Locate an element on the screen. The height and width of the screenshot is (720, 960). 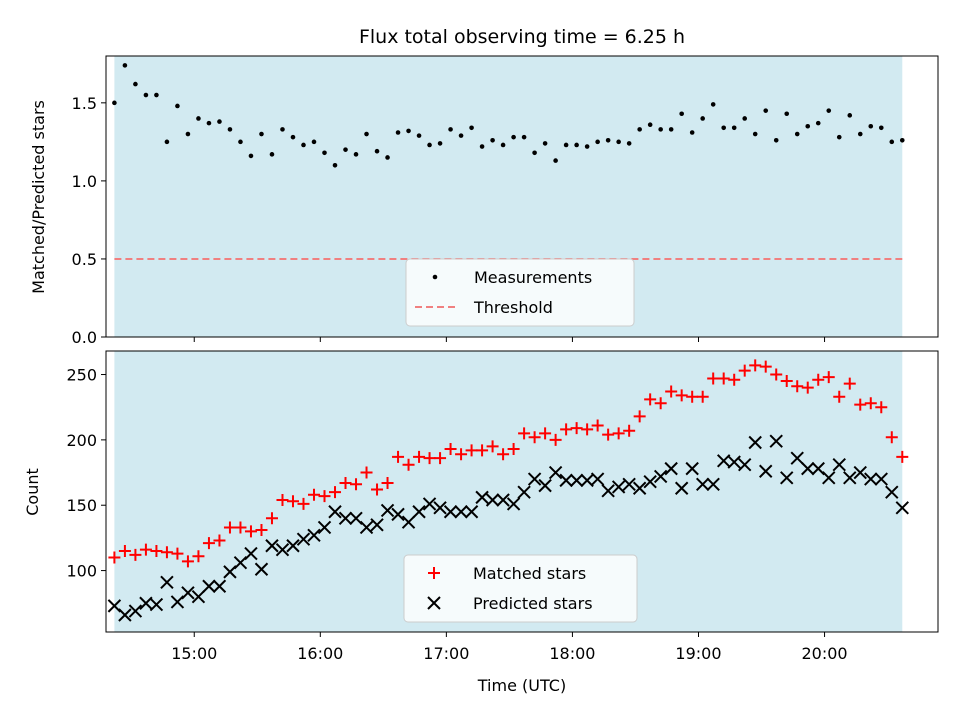
bottom-x-tick-label: 15:00 is located at coordinates (194, 653).